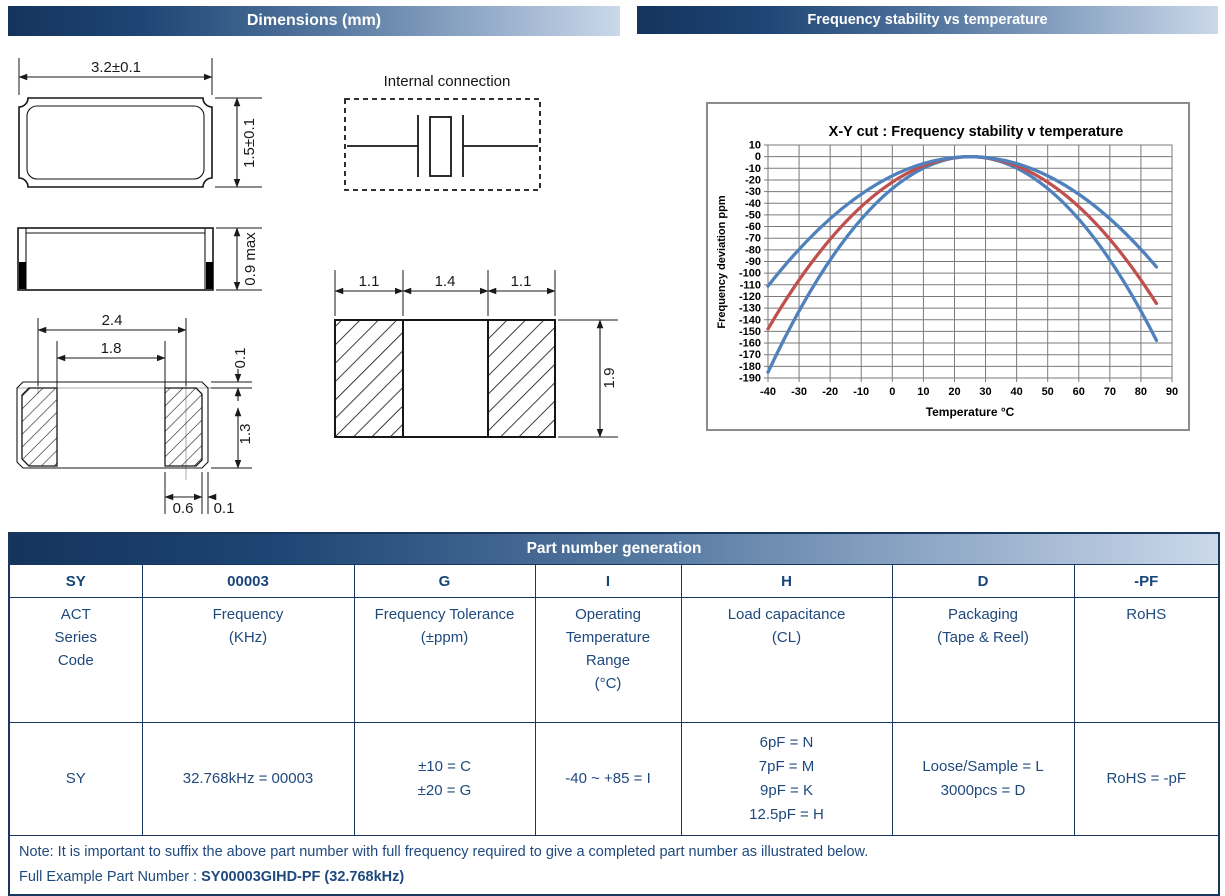  I want to click on pn-description-cell-6-line: RoHS, so click(1146, 614).